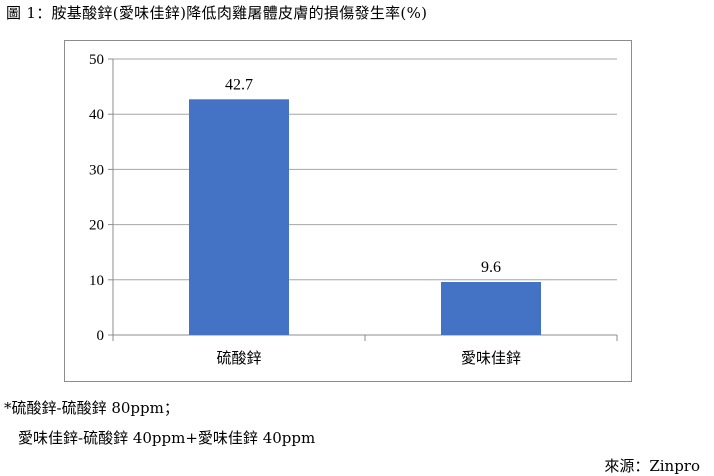 The height and width of the screenshot is (476, 714). I want to click on figure-caption: 圖 1：胺基酸鋅(愛味佳鋅)降低肉雞屠體皮膚的損傷發生率(%), so click(217, 13).